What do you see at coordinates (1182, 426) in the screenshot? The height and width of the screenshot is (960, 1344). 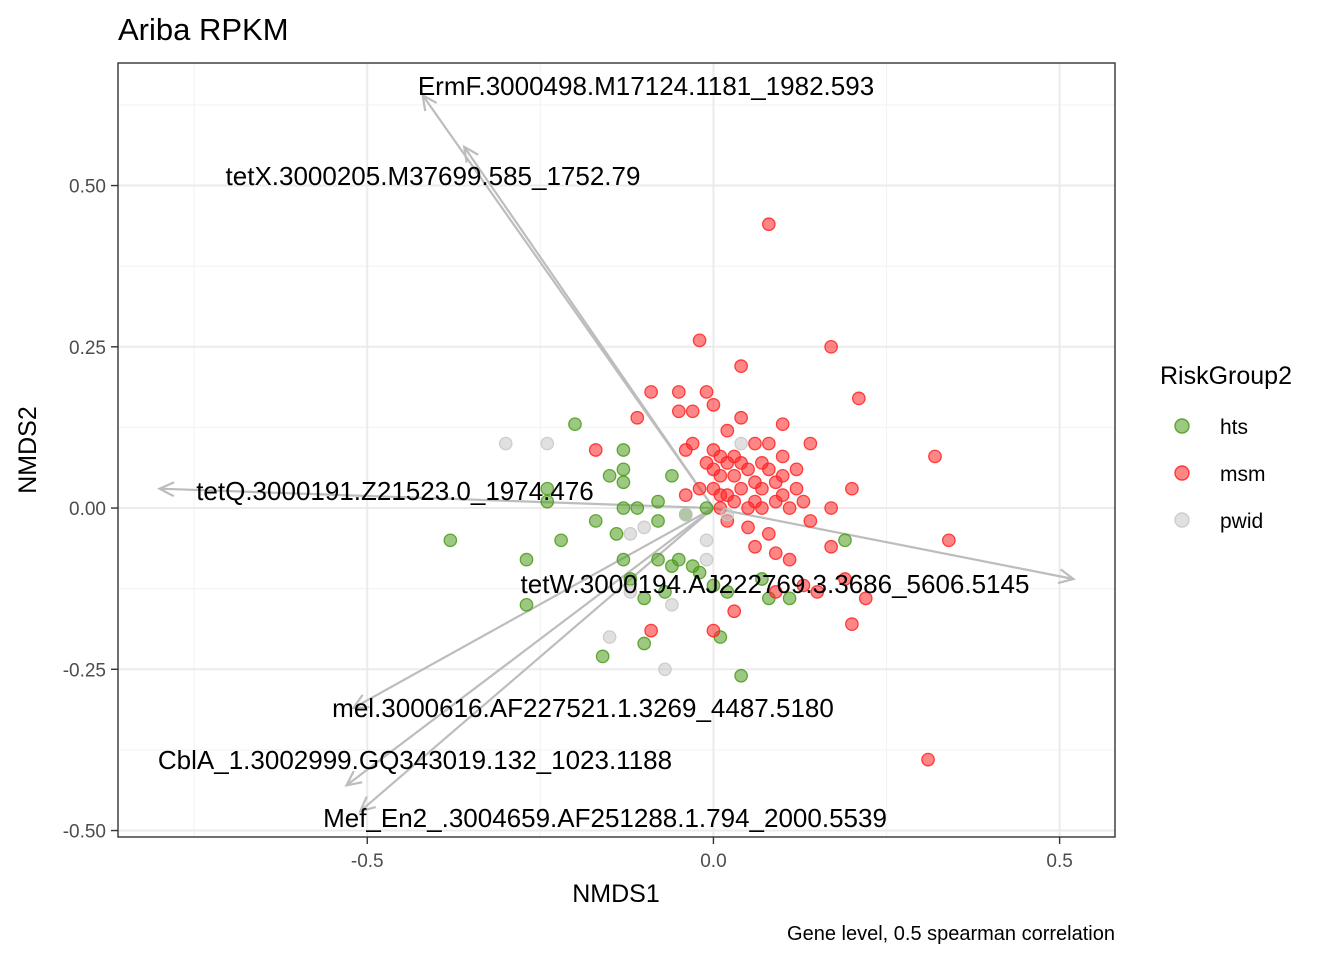 I see `legend-key-hts` at bounding box center [1182, 426].